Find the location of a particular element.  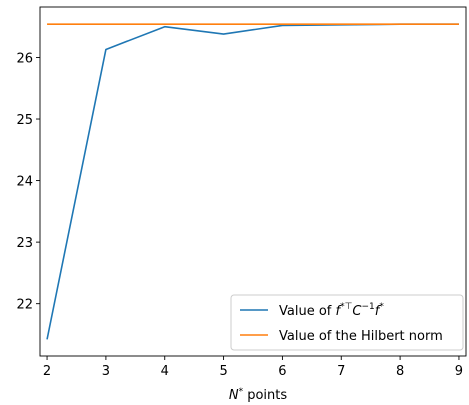

x-tick-label: 4 is located at coordinates (165, 371).